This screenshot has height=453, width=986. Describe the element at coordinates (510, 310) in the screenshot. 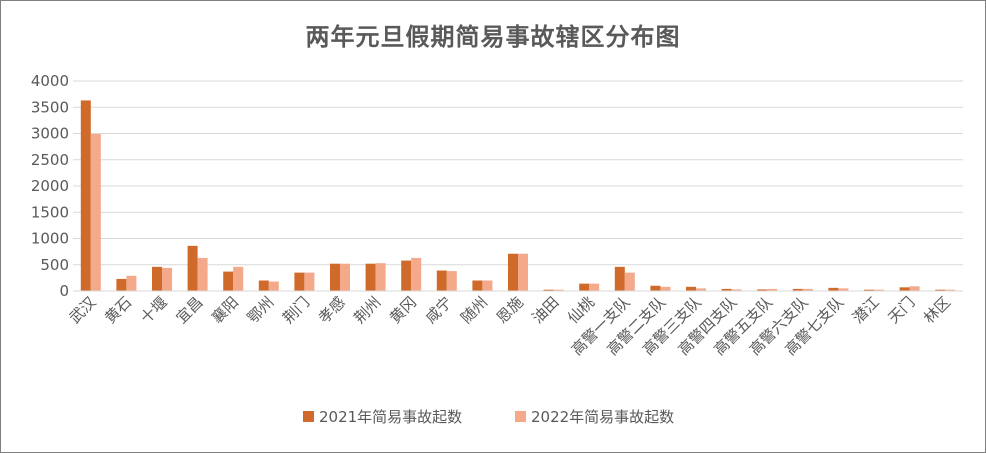

I see `x-tick-label: 恩施` at that location.